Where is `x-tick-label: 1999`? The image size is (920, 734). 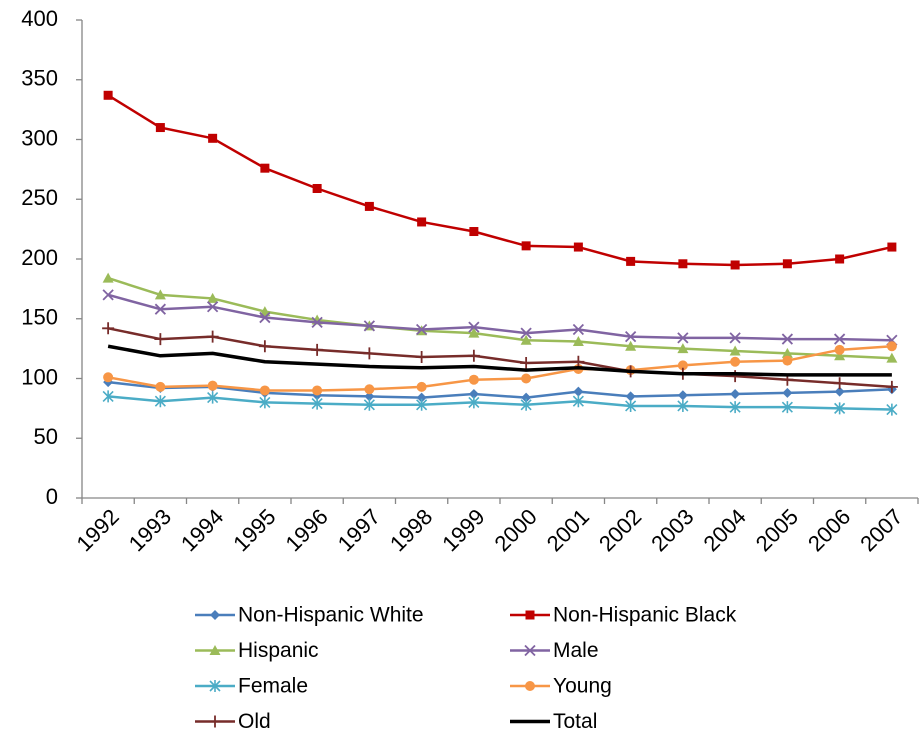 x-tick-label: 1999 is located at coordinates (463, 530).